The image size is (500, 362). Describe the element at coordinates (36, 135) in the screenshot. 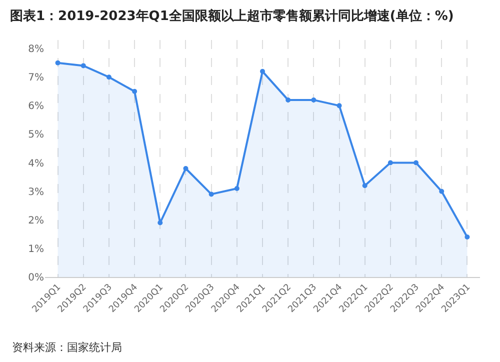

I see `y-tick-label: 5%` at that location.